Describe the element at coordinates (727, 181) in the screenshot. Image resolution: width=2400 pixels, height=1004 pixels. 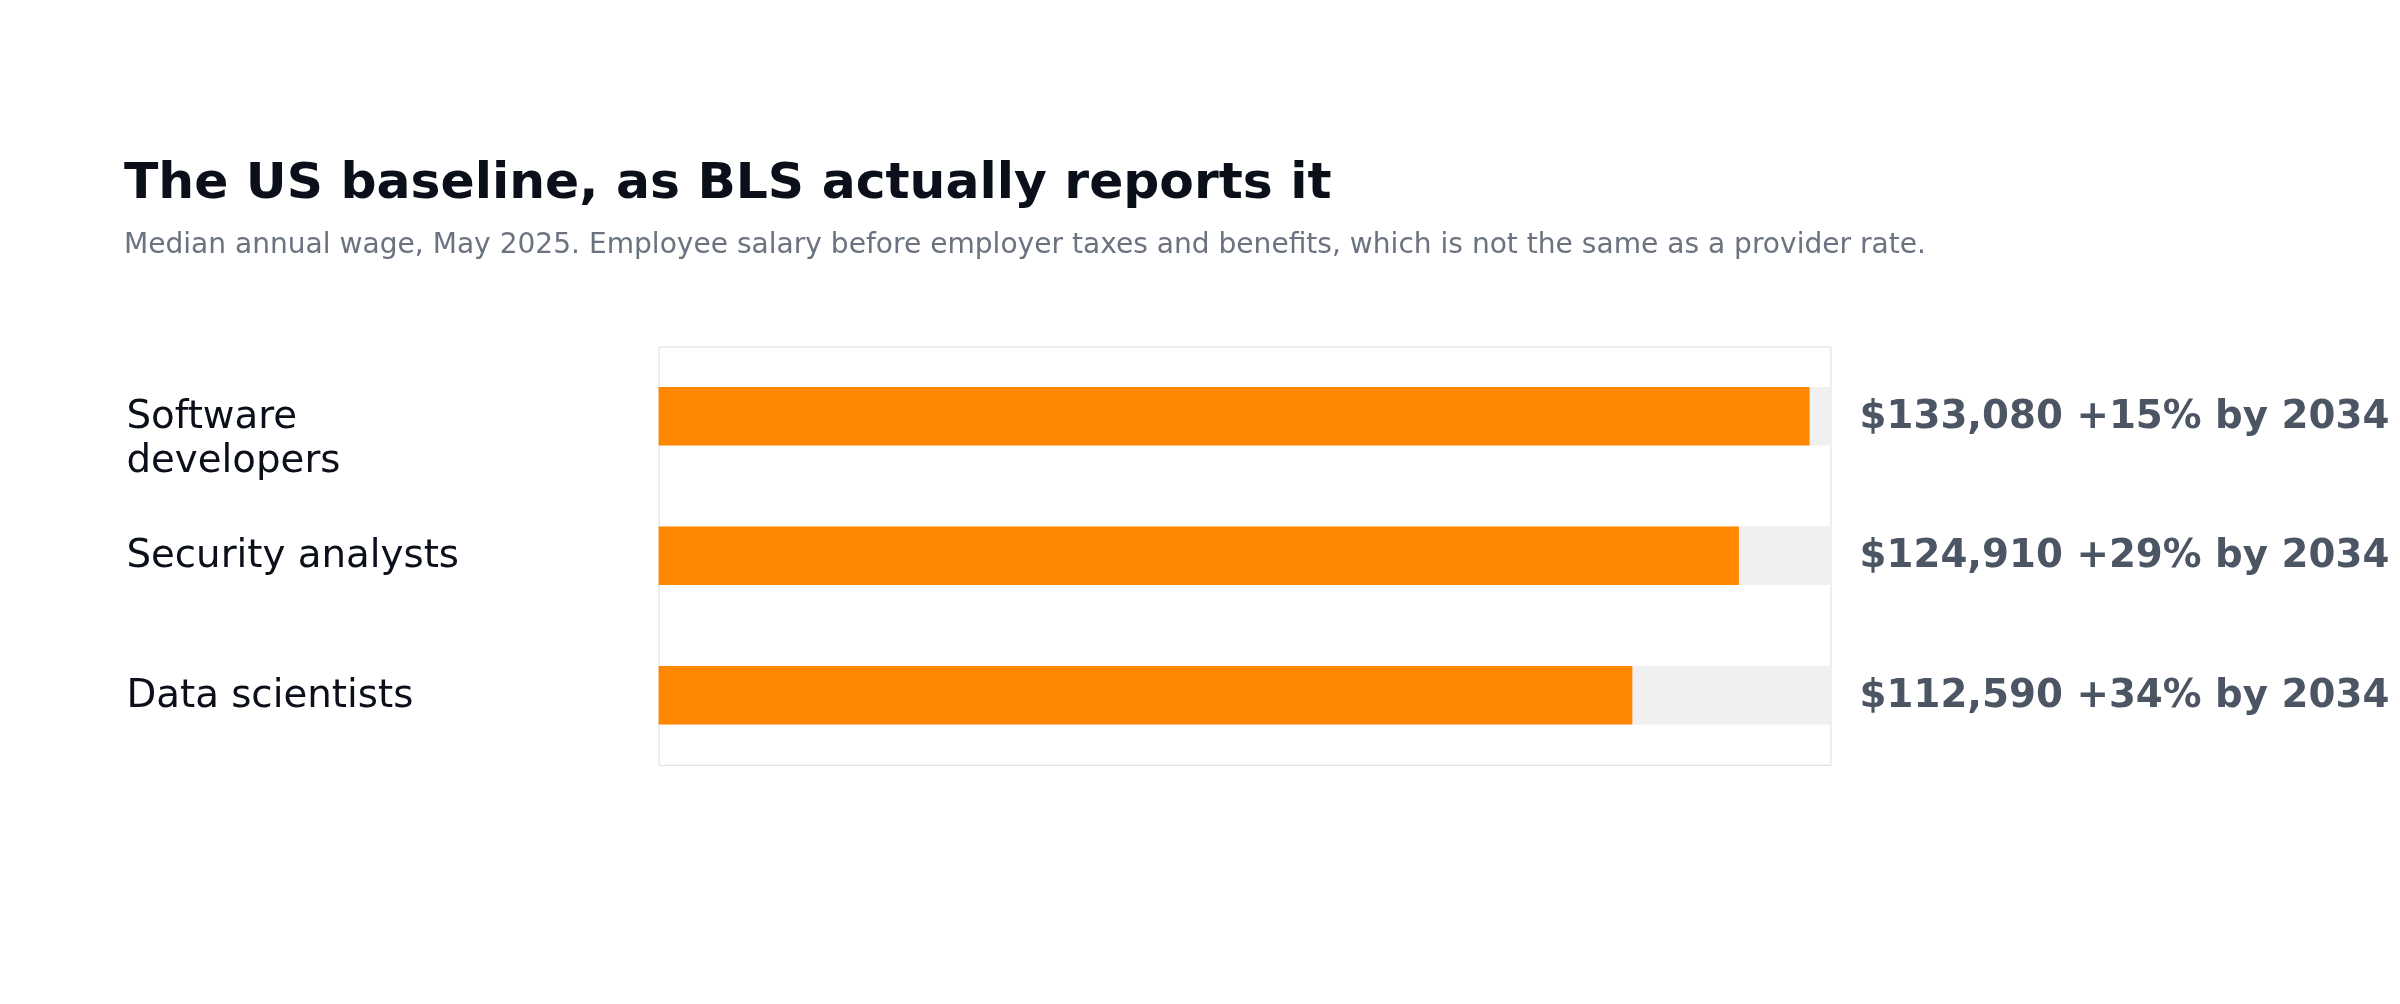
I see `chart-title: The US baseline, as BLS actually reports it` at that location.